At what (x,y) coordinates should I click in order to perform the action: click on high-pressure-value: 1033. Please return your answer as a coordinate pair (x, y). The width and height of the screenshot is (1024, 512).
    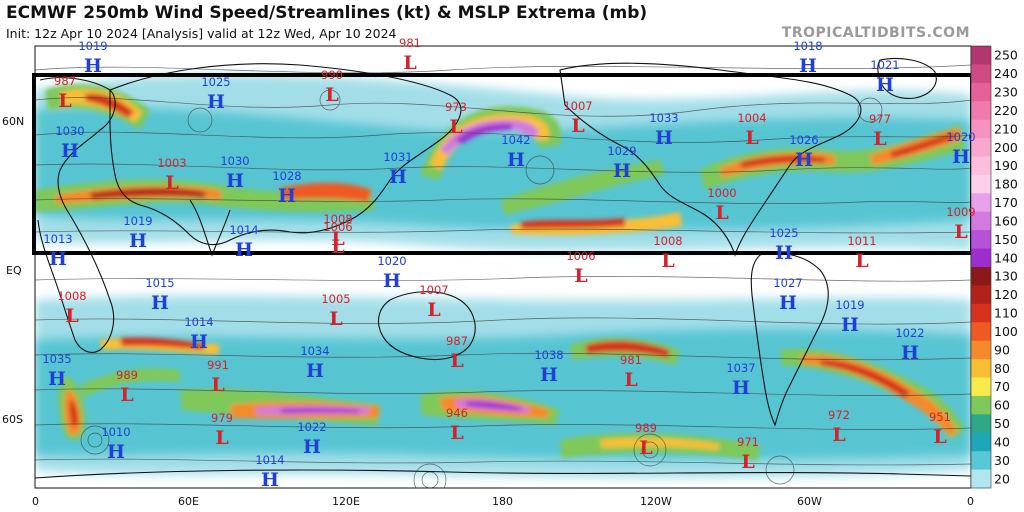
    Looking at the image, I should click on (663, 118).